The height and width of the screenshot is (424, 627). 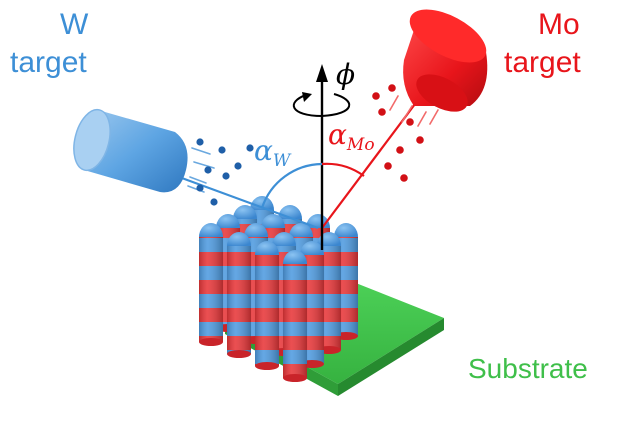 What do you see at coordinates (445, 60) in the screenshot?
I see `mo-target-cylinder` at bounding box center [445, 60].